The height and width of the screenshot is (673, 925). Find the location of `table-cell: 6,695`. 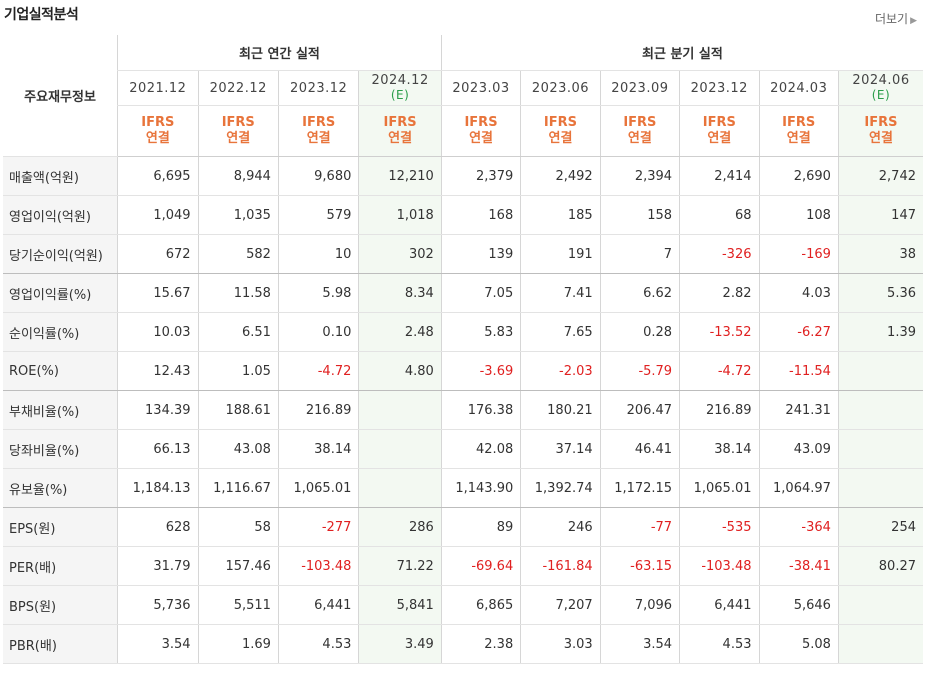

table-cell: 6,695 is located at coordinates (158, 176).